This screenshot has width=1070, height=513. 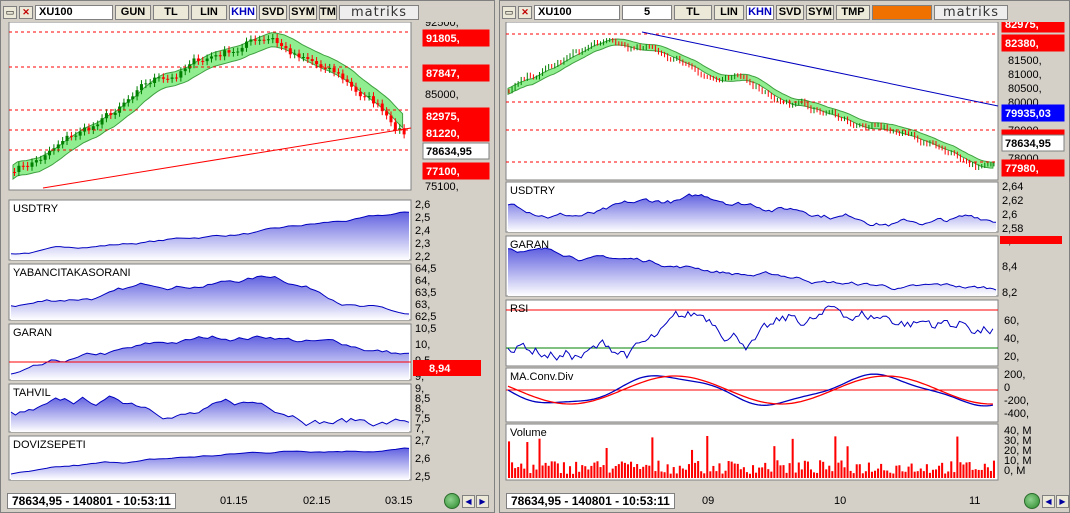 I want to click on alert-bar, so click(x=902, y=12).